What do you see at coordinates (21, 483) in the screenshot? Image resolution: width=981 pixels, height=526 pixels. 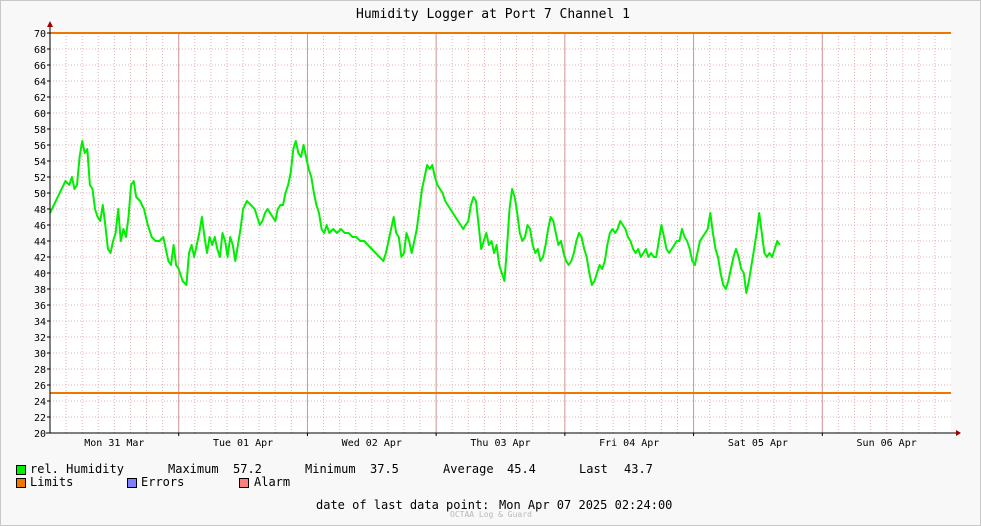 I see `limits-legend-swatch` at bounding box center [21, 483].